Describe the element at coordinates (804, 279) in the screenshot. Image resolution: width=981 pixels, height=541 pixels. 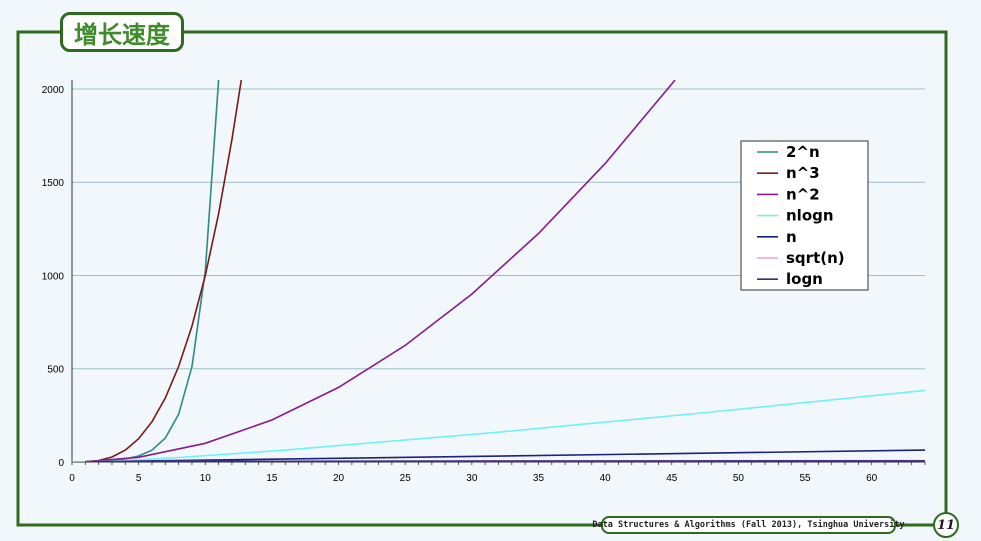
I see `legend-label: logn` at that location.